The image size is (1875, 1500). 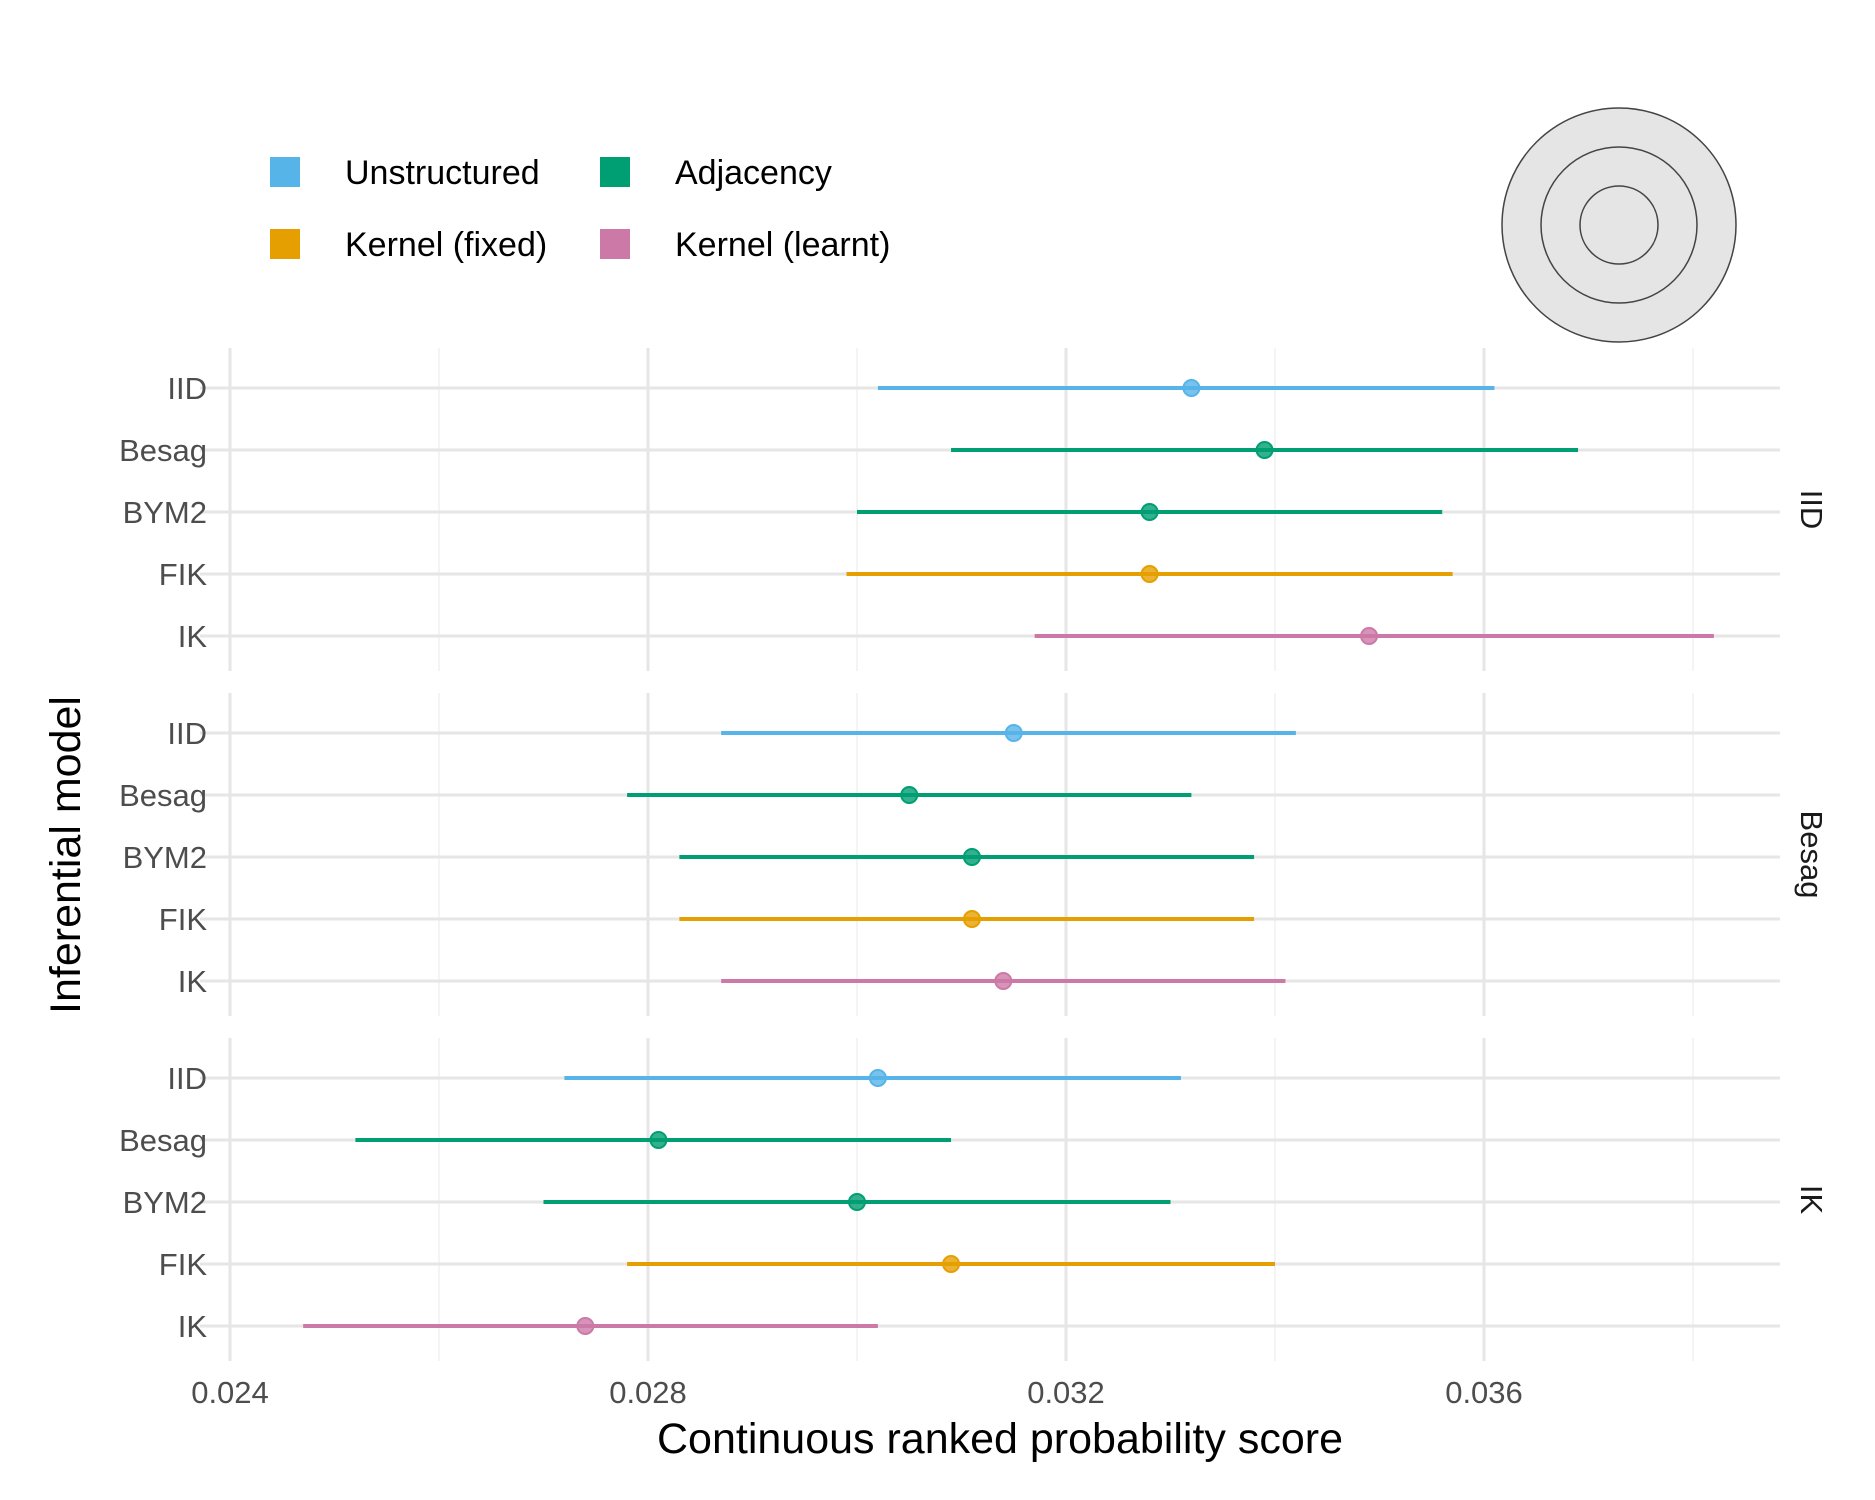 I want to click on x-tick-label: 0.024, so click(x=230, y=1392).